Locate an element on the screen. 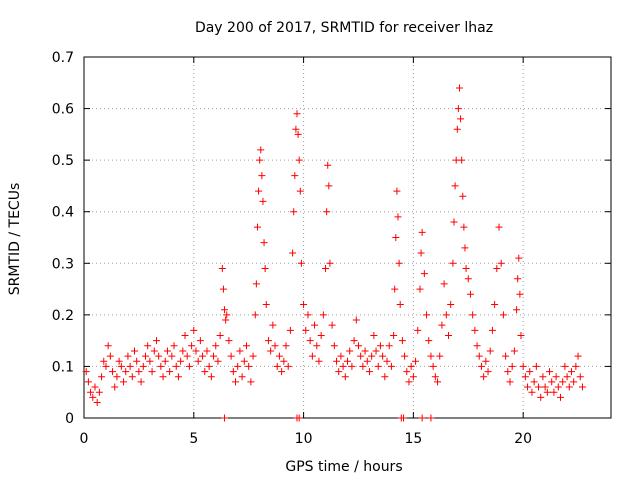  x-tick-label: 15 is located at coordinates (413, 439).